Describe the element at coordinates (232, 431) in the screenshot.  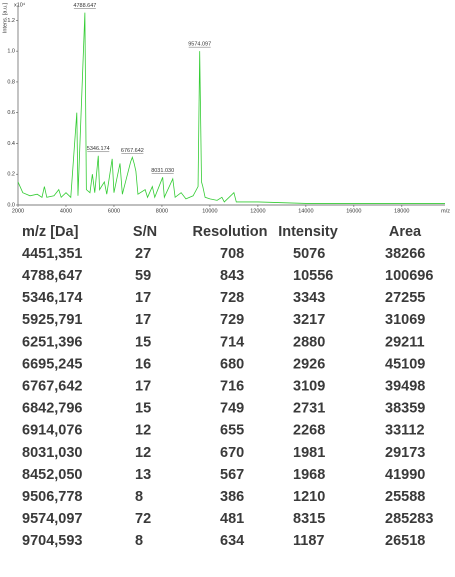
I see `table-cell: 655` at that location.